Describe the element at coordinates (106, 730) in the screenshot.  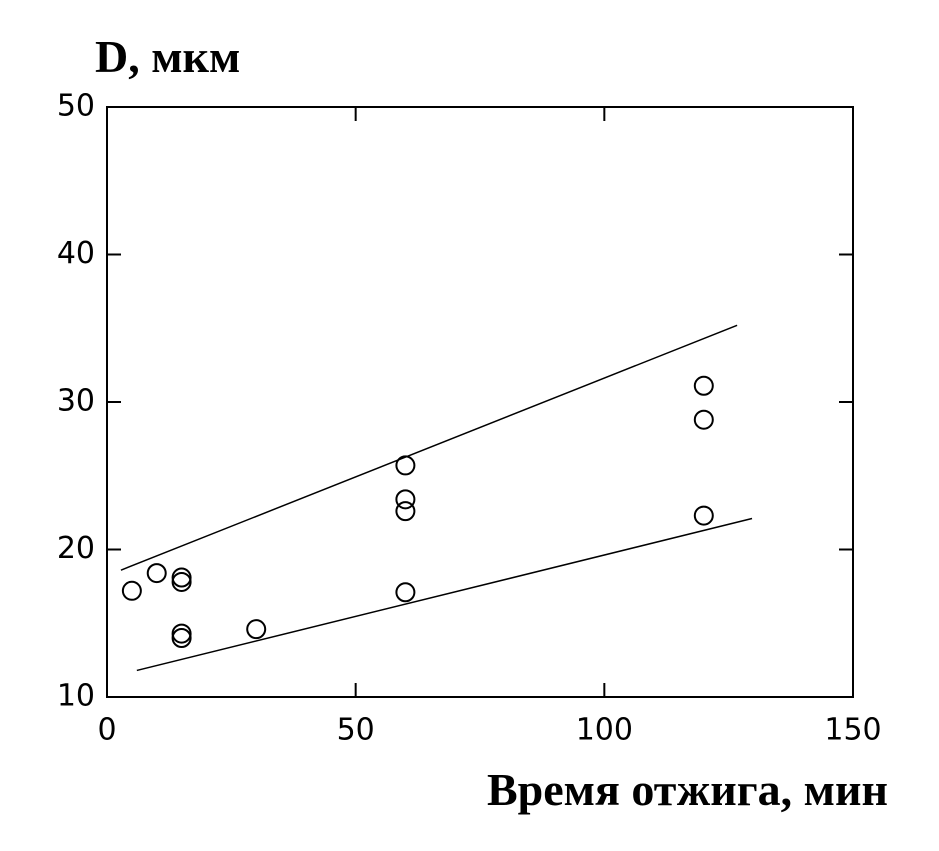
I see `x-tick-label: 0` at that location.